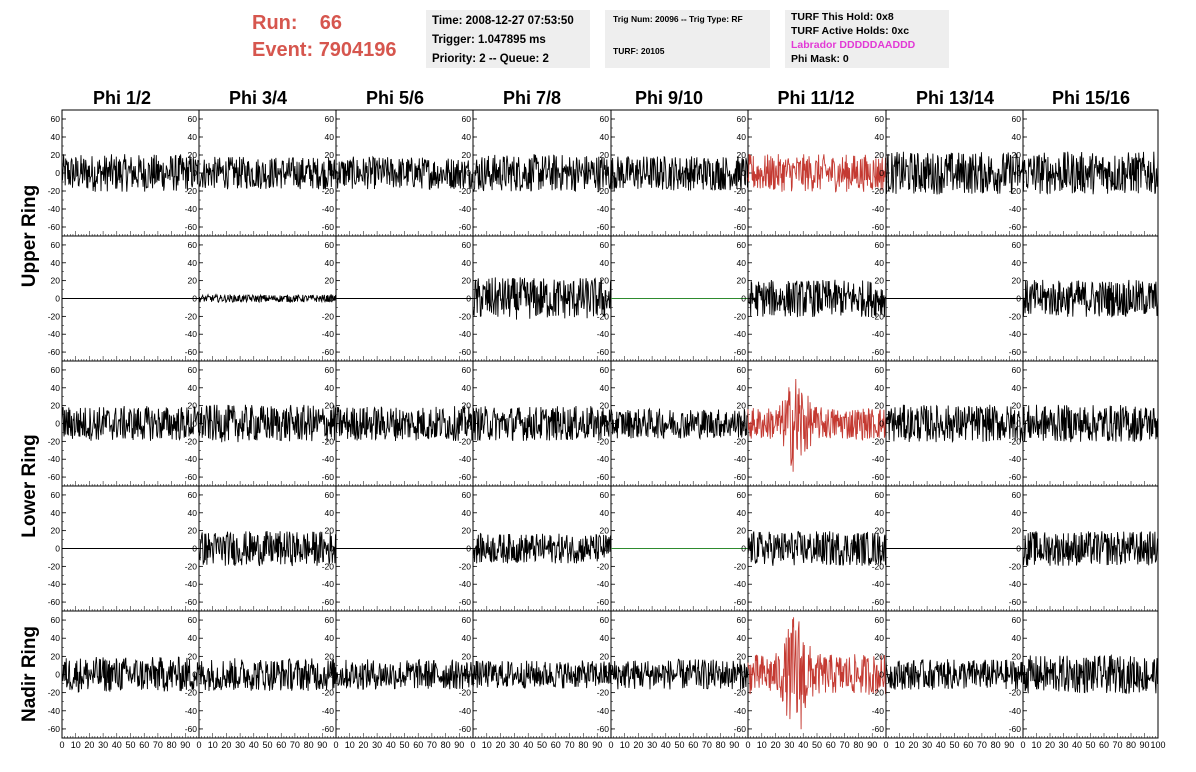 The width and height of the screenshot is (1196, 772). I want to click on panel-r0-c2-ytick-label: 0, so click(331, 173).